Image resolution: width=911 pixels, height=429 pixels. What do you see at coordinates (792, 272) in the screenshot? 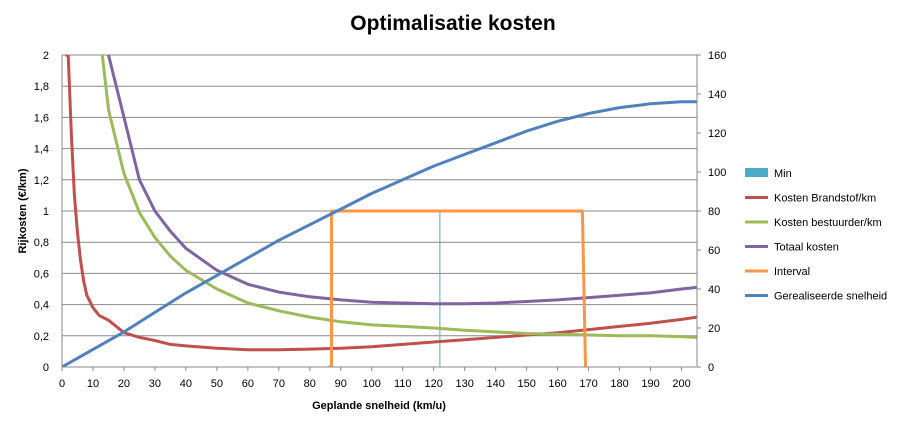
I see `legend-label-interval: Interval` at bounding box center [792, 272].